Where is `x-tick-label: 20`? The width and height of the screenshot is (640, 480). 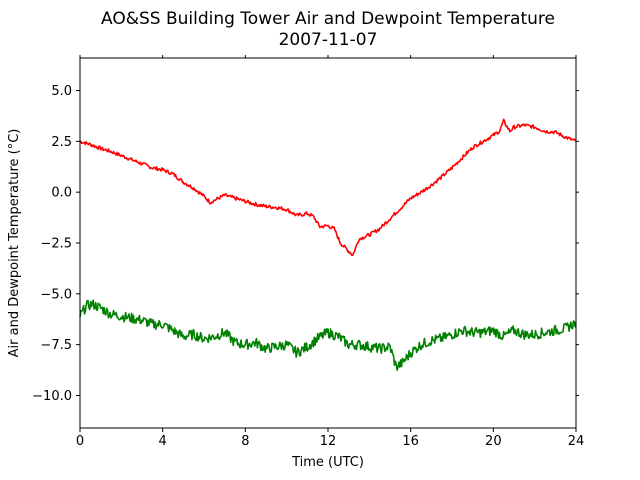 x-tick-label: 20 is located at coordinates (493, 441).